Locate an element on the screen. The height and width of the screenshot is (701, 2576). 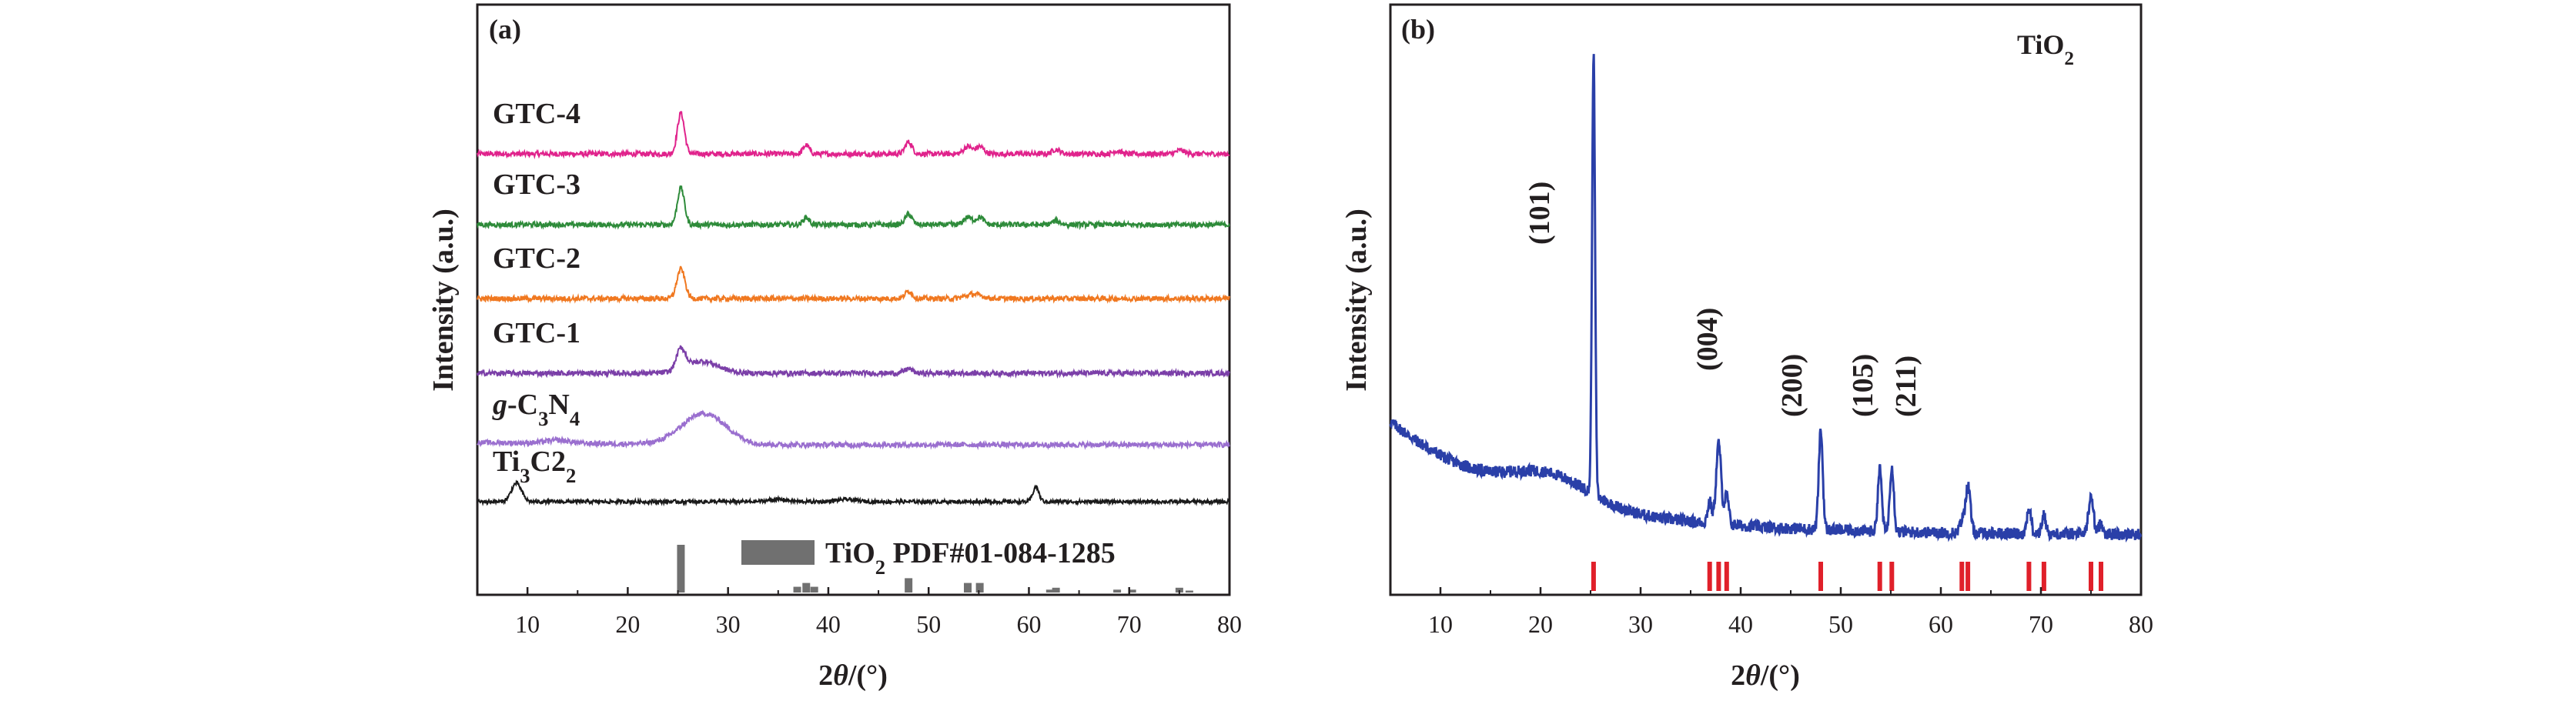
panel-a-label: (a) is located at coordinates (505, 29).